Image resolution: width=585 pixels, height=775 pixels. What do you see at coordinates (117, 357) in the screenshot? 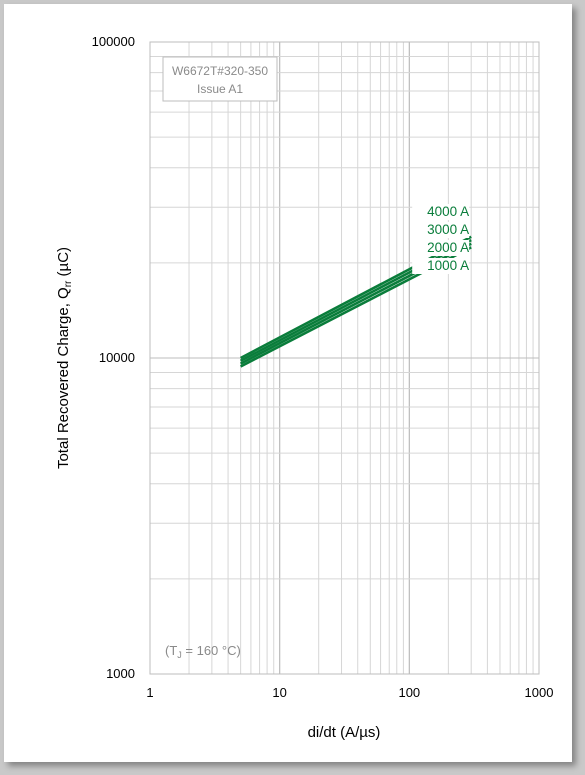
I see `y-tick-label: 10000` at bounding box center [117, 357].